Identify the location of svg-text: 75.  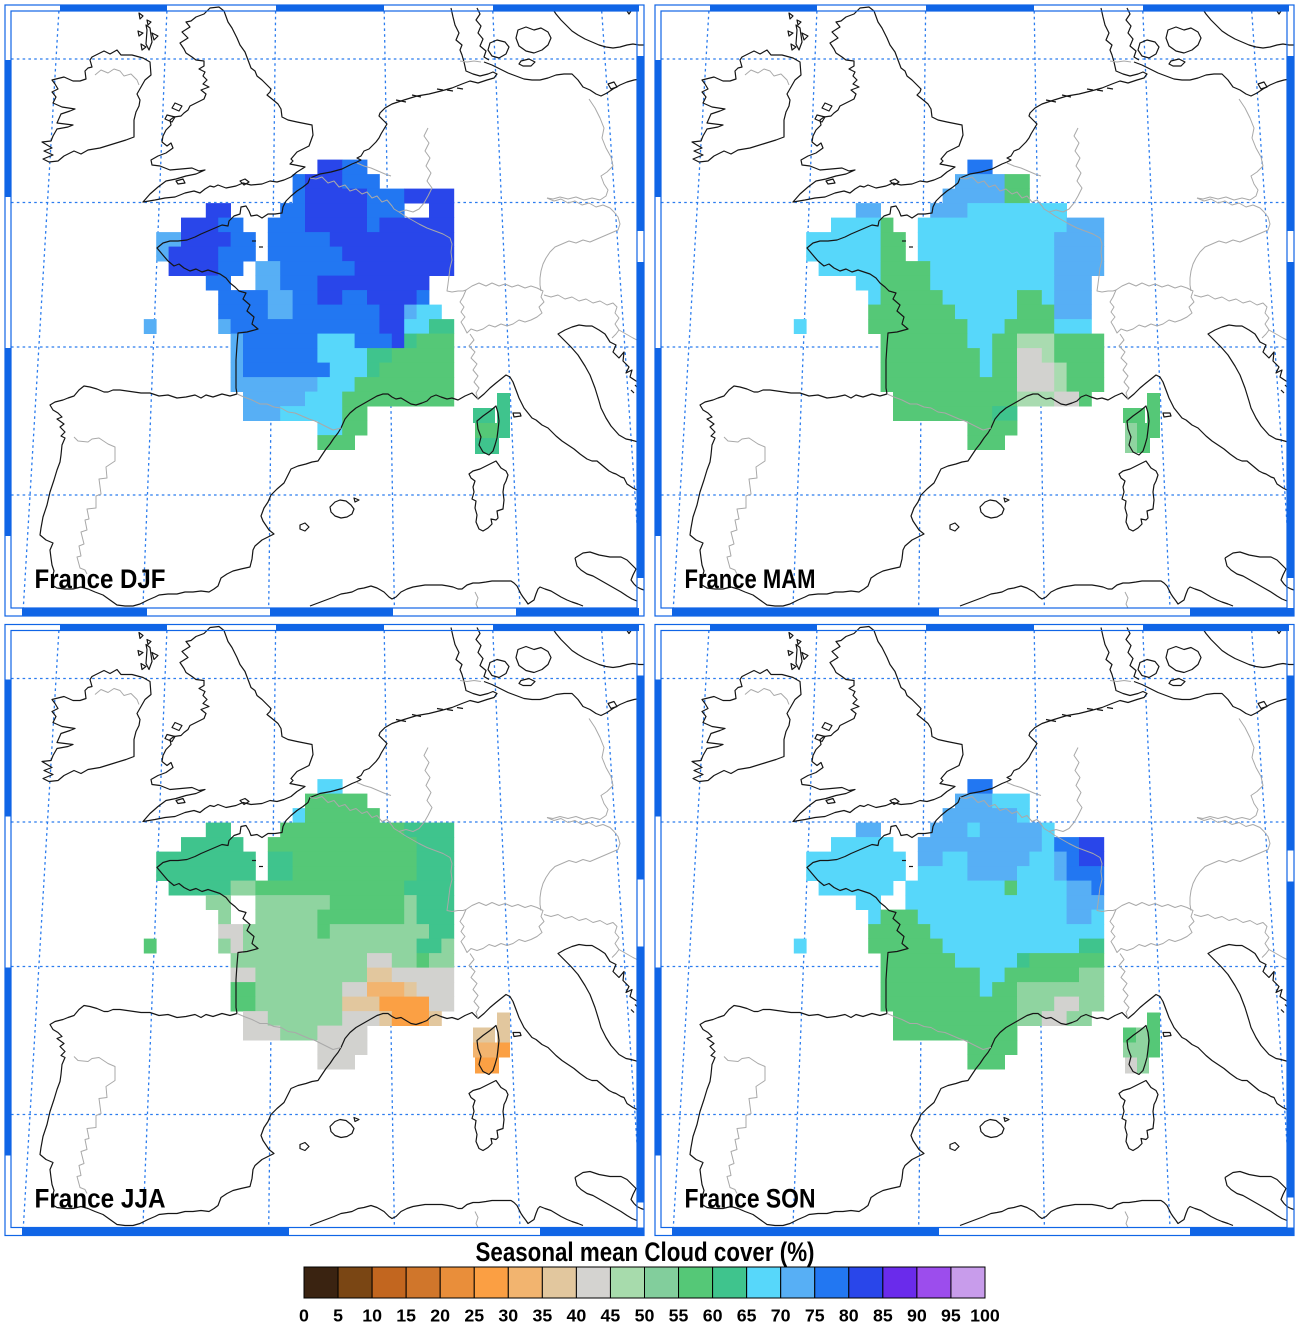
(815, 1316).